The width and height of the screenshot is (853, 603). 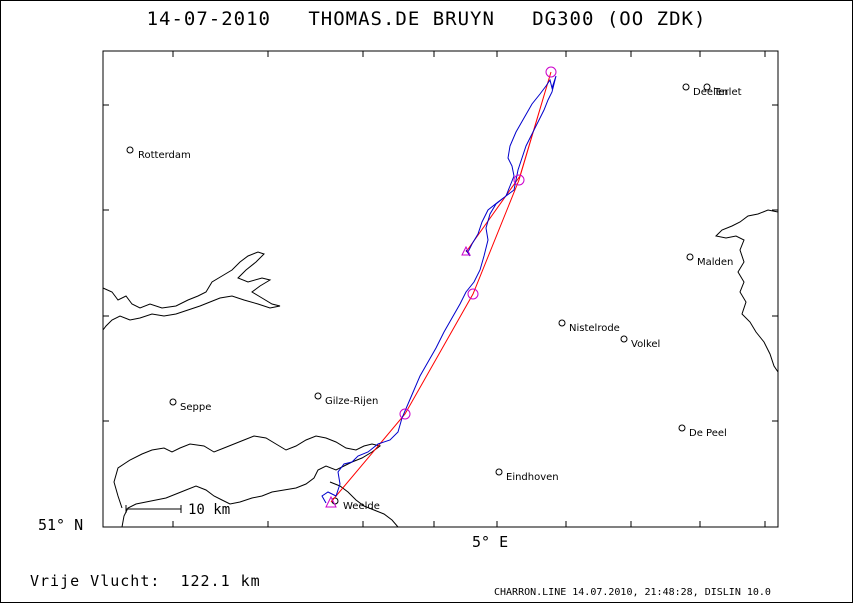 What do you see at coordinates (682, 428) in the screenshot?
I see `marker-de-peel` at bounding box center [682, 428].